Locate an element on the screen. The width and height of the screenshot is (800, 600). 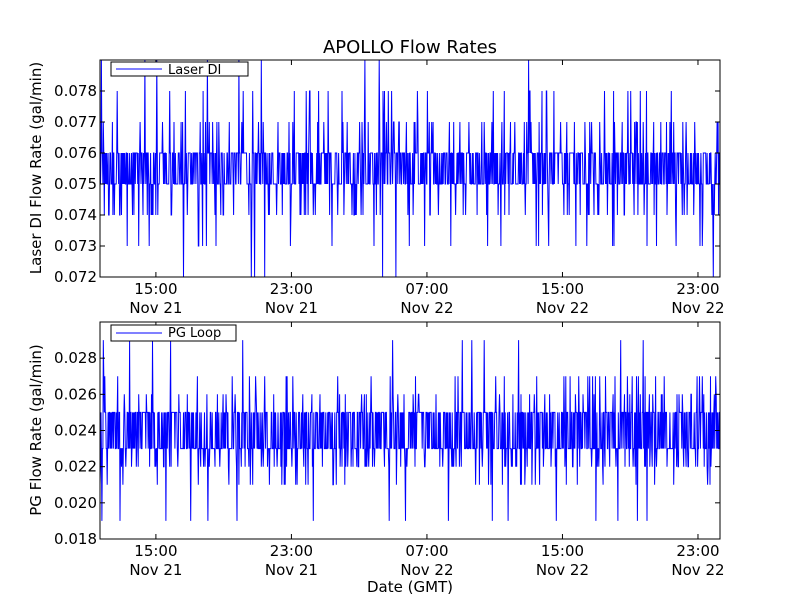
laser-di-legend-box is located at coordinates (179, 69).